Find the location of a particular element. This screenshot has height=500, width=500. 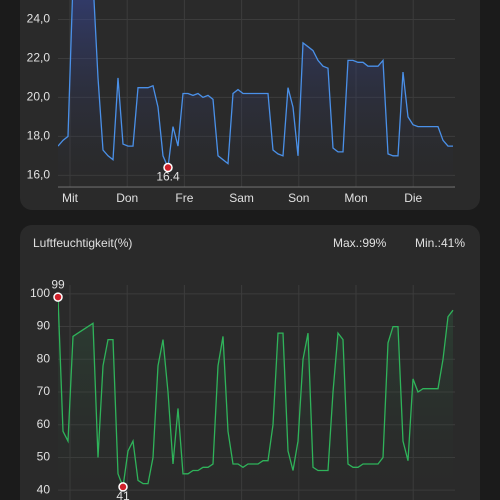

max-label: Max.:99% is located at coordinates (360, 243).